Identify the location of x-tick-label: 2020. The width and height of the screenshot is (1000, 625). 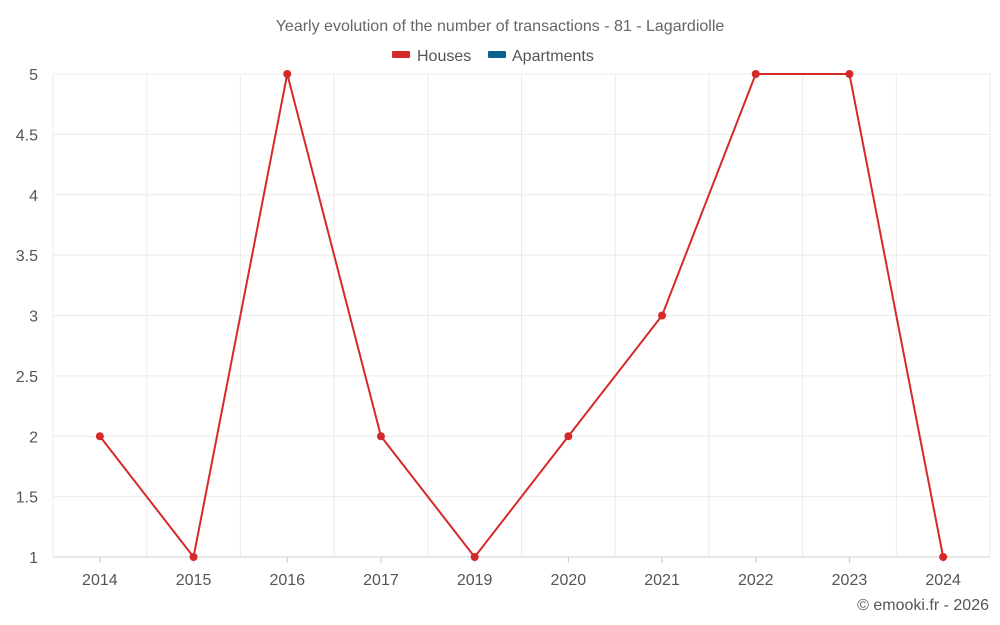
(569, 580).